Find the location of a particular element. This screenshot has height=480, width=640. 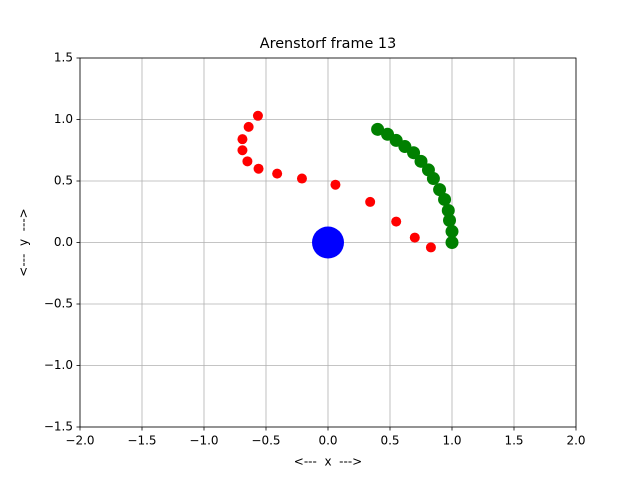

x-axis-label: <--- x ---> is located at coordinates (328, 462).